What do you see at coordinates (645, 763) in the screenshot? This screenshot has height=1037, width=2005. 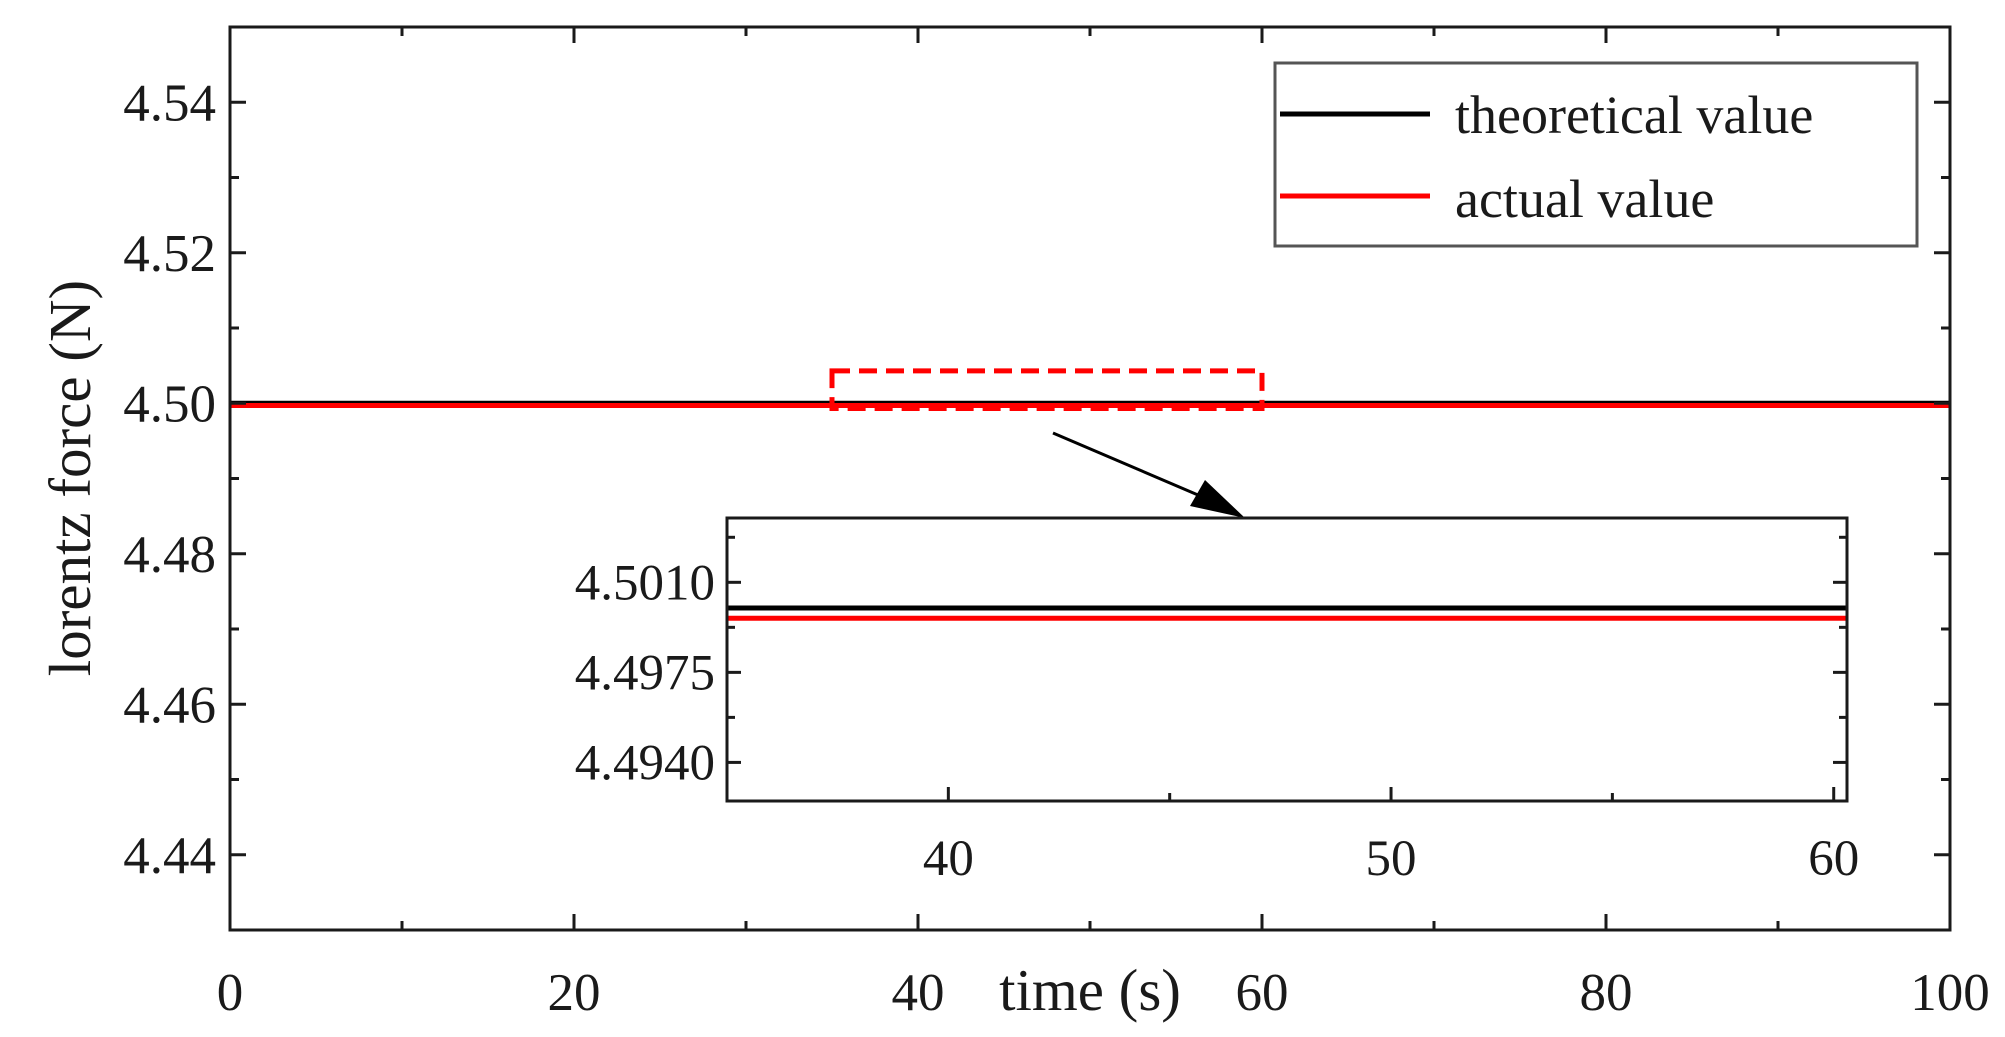 I see `inset-y-tick-label: 4.4940` at bounding box center [645, 763].